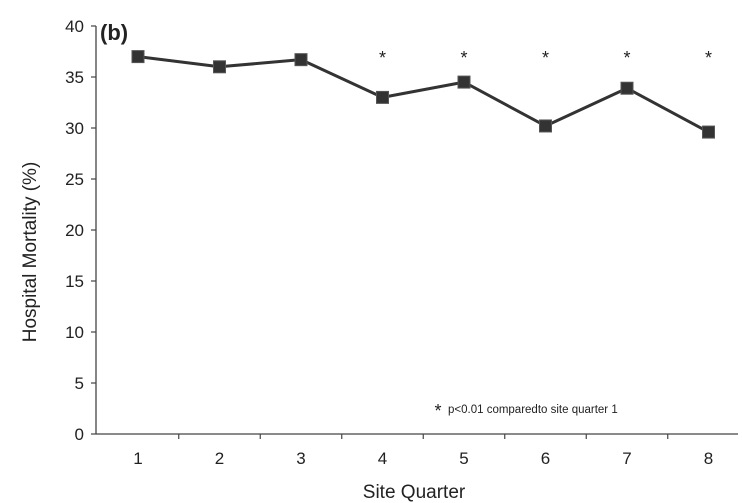 The image size is (742, 503). Describe the element at coordinates (114, 32) in the screenshot. I see `panel-label: (b)` at that location.